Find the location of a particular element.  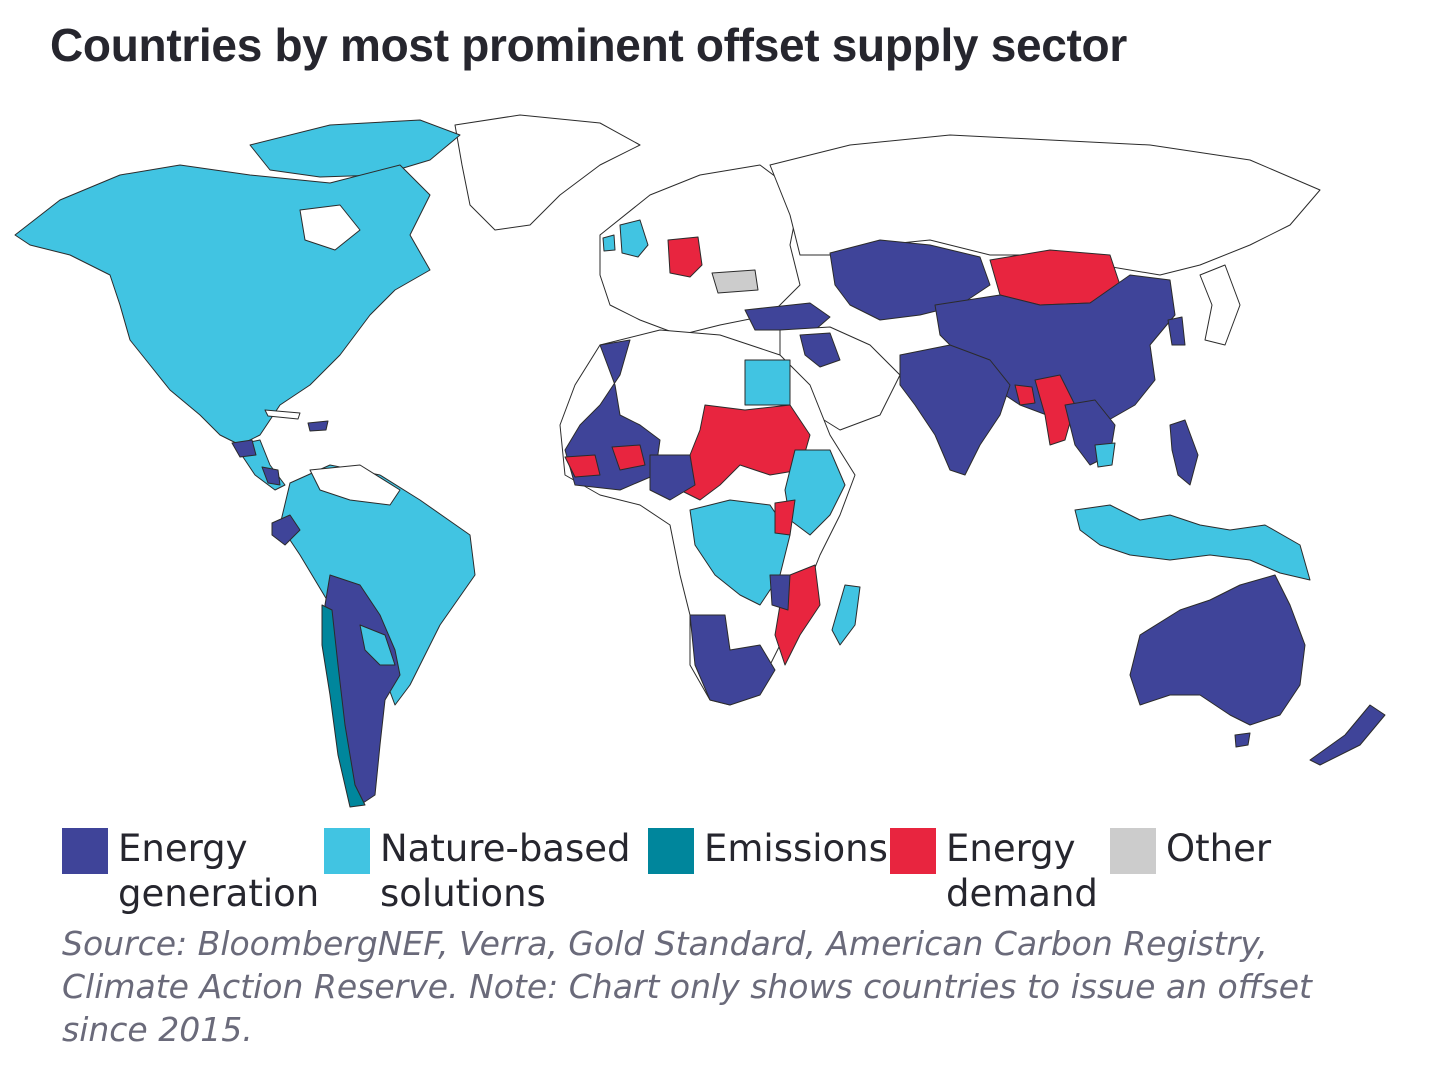

legend-label-line2: demand is located at coordinates (1022, 893).